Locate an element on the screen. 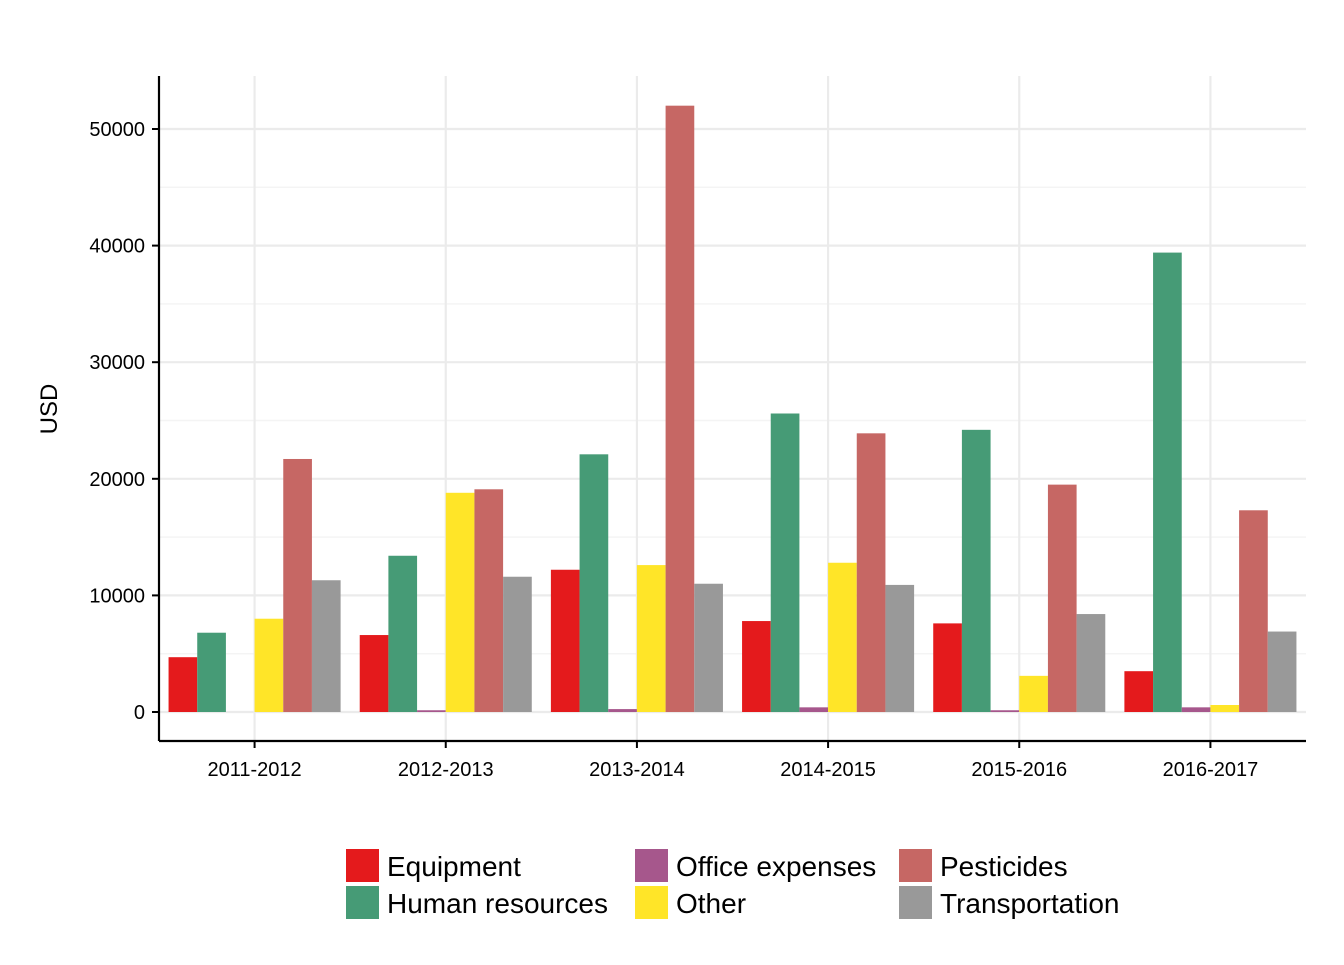 Image resolution: width=1344 pixels, height=965 pixels. y-tick-label: 40000 is located at coordinates (117, 247).